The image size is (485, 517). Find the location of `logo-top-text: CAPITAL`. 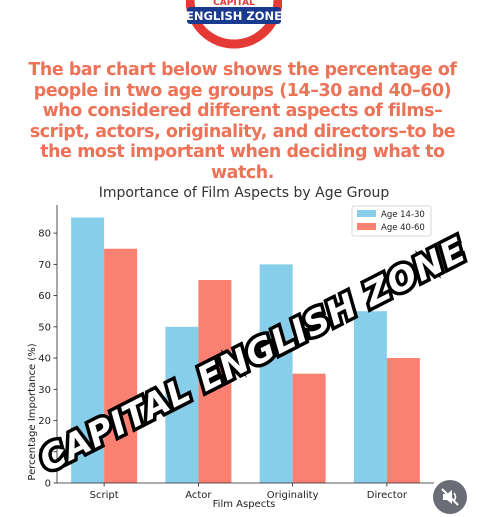

logo-top-text: CAPITAL is located at coordinates (234, 4).